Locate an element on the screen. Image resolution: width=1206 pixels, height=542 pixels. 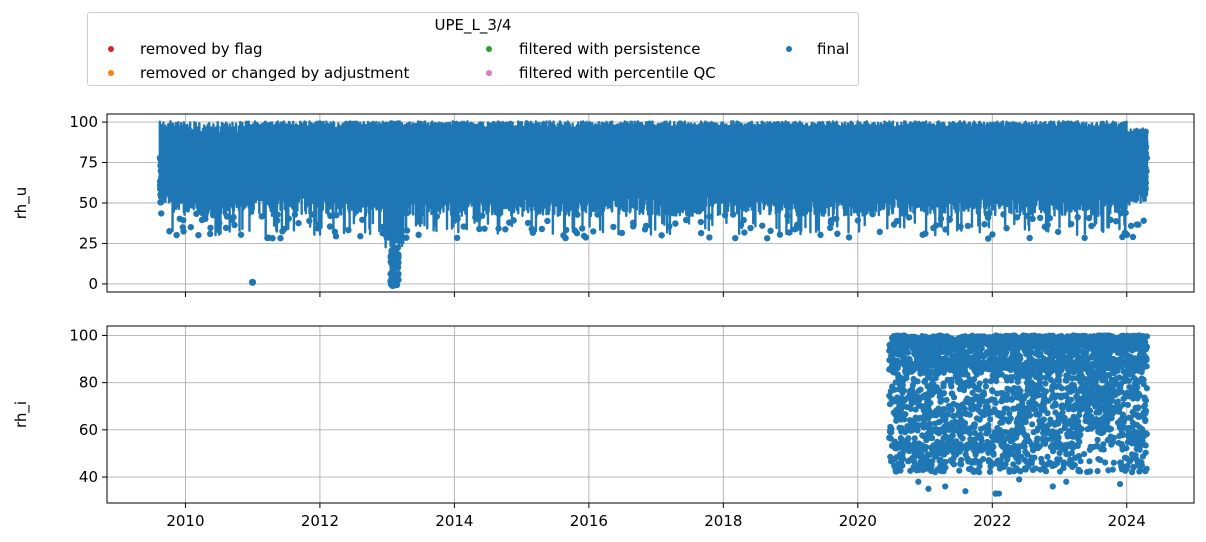
y-tick-label: 40 is located at coordinates (88, 477).